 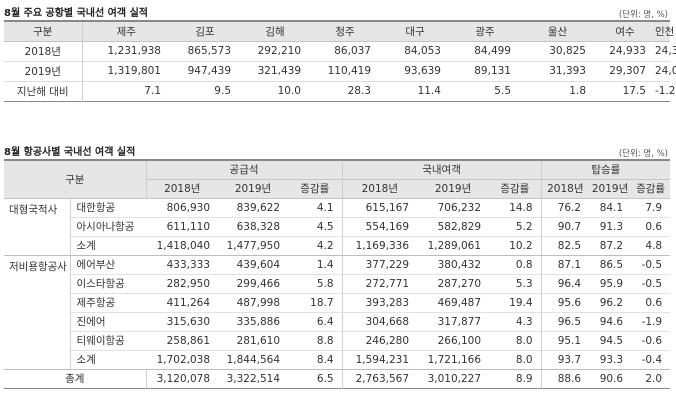 What do you see at coordinates (75, 179) in the screenshot?
I see `table2-header-category: 구분` at bounding box center [75, 179].